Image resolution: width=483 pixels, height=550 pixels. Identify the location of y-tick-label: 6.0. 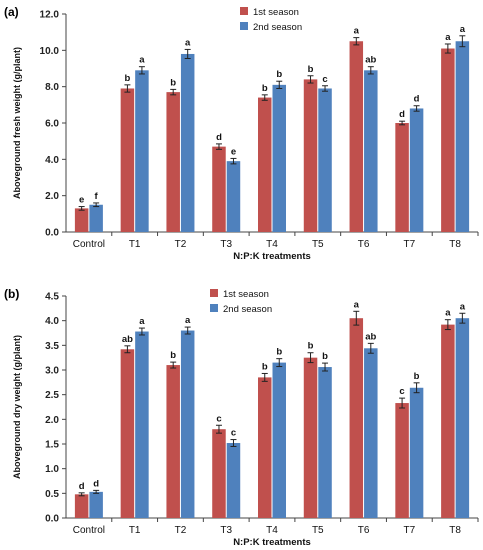
(52, 124).